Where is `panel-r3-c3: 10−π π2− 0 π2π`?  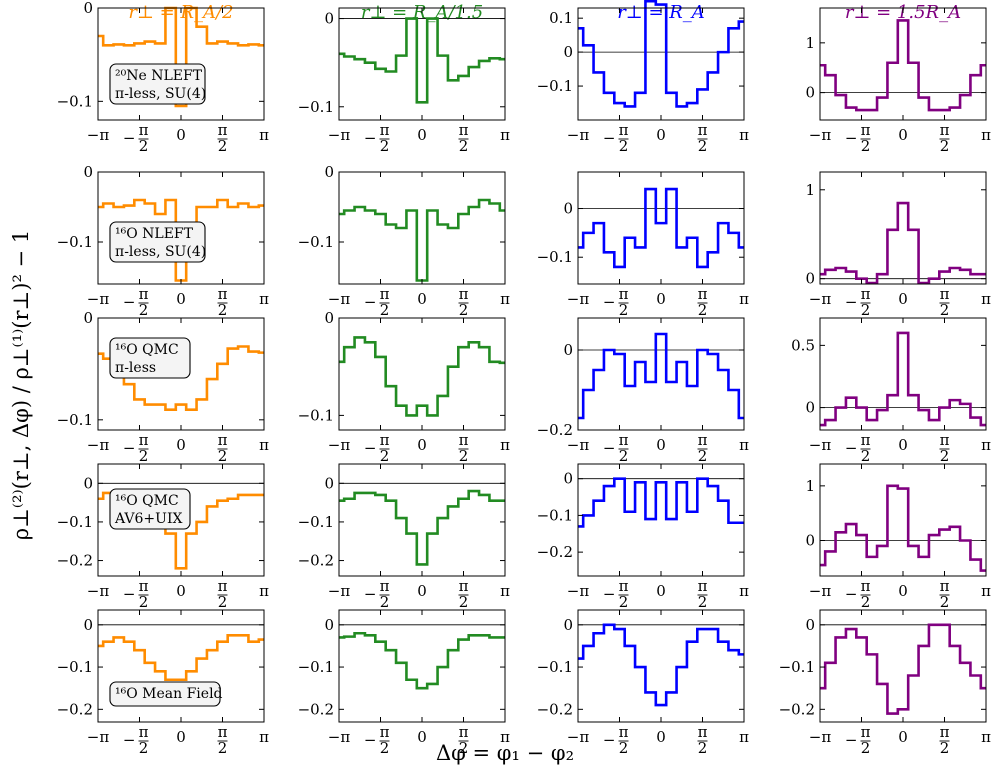
panel-r3-c3: 10−π π2− 0 π2π is located at coordinates (898, 537).